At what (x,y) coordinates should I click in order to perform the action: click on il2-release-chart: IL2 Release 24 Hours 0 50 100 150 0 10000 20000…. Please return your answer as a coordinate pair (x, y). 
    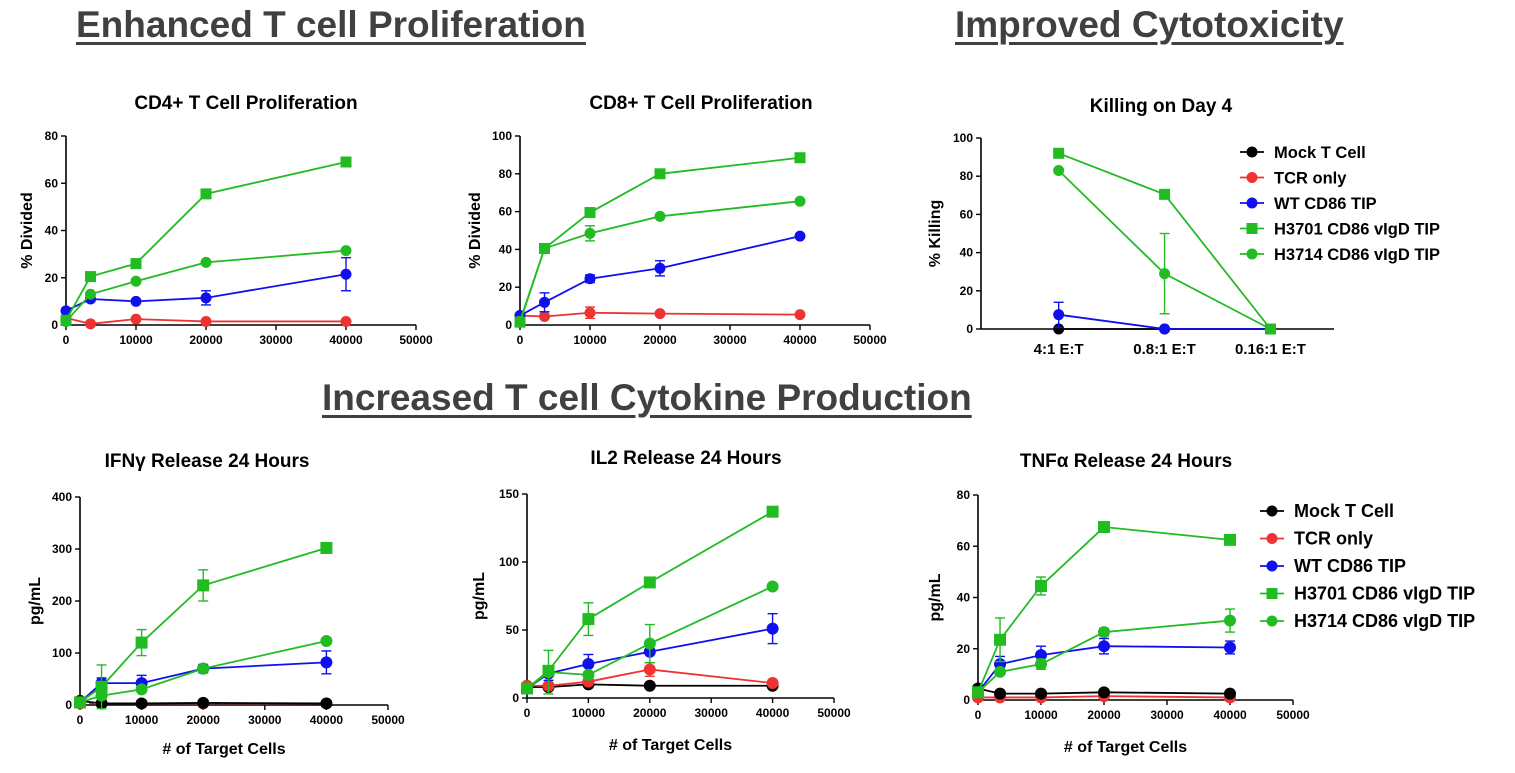
    Looking at the image, I should click on (661, 601).